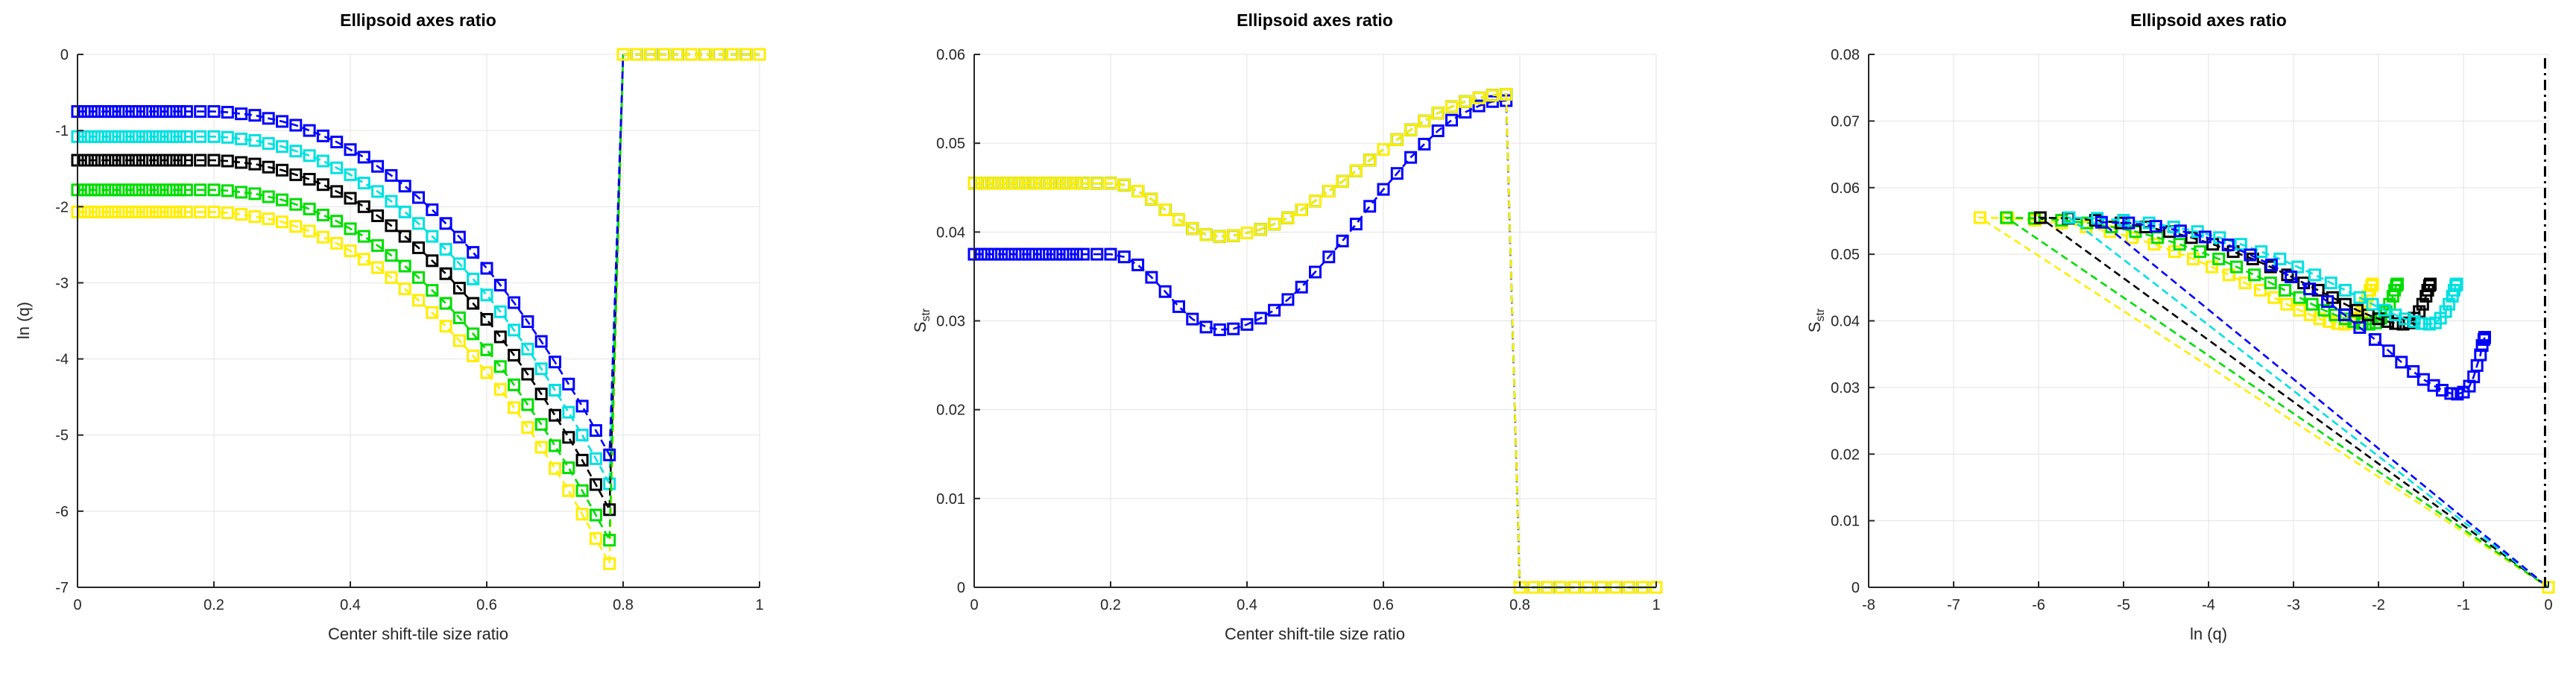 This screenshot has width=2576, height=679. Describe the element at coordinates (2038, 605) in the screenshot. I see `x-tick-label: -6` at that location.